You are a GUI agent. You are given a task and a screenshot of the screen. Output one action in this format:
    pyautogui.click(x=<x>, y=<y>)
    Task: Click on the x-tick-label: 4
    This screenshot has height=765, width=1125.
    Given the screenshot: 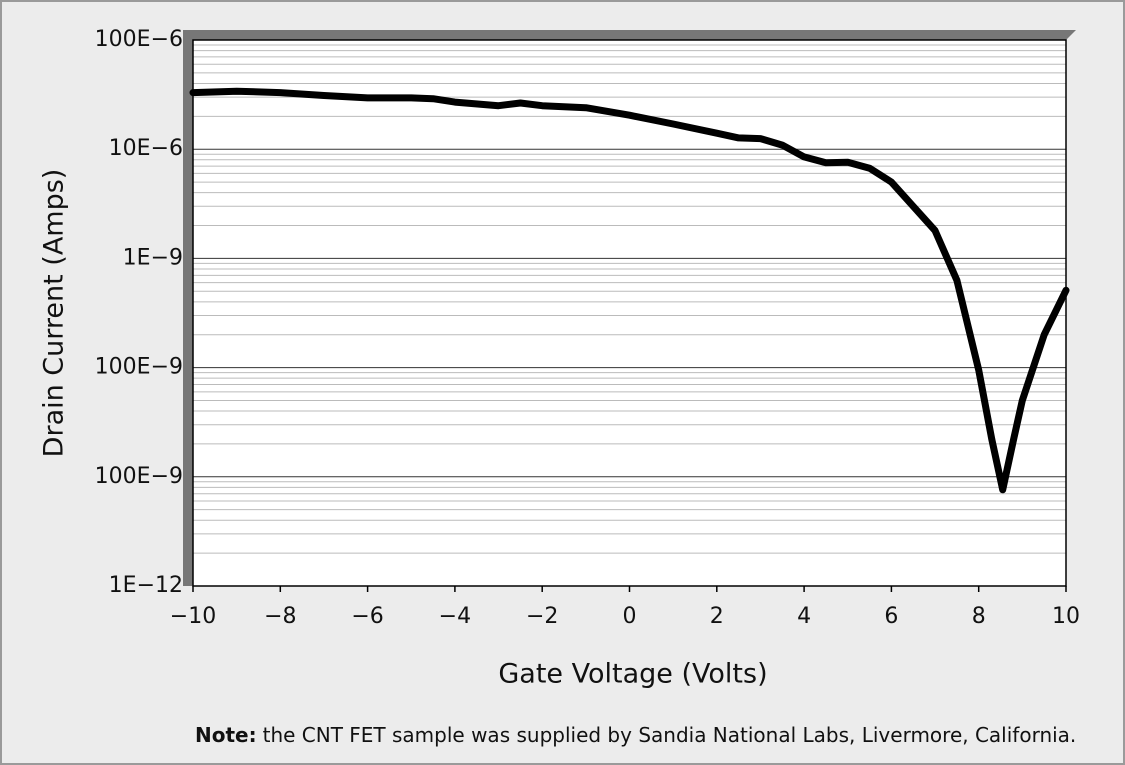 What is the action you would take?
    pyautogui.click(x=804, y=616)
    